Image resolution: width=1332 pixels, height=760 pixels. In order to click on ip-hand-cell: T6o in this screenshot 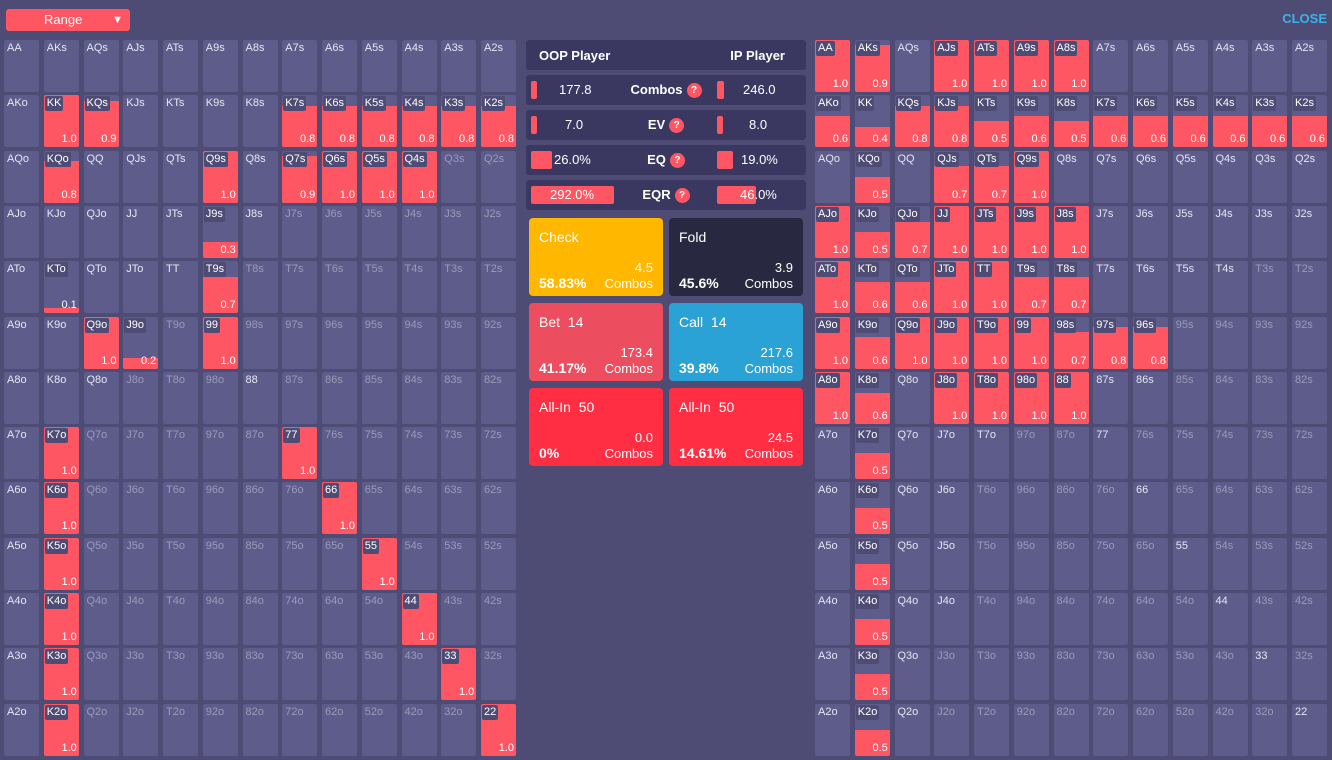, I will do `click(991, 508)`.